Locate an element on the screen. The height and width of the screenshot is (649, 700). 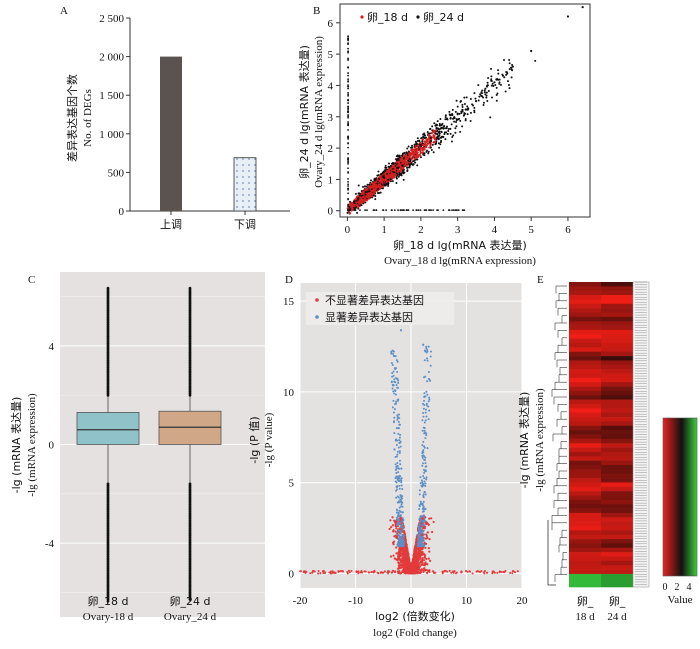
b-ytick-label: 3 is located at coordinates (331, 118).